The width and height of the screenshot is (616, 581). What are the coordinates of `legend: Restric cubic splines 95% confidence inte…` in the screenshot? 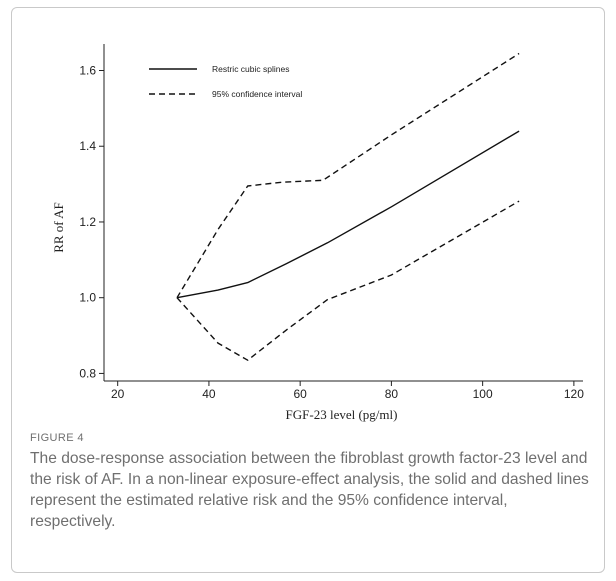 It's located at (225, 81).